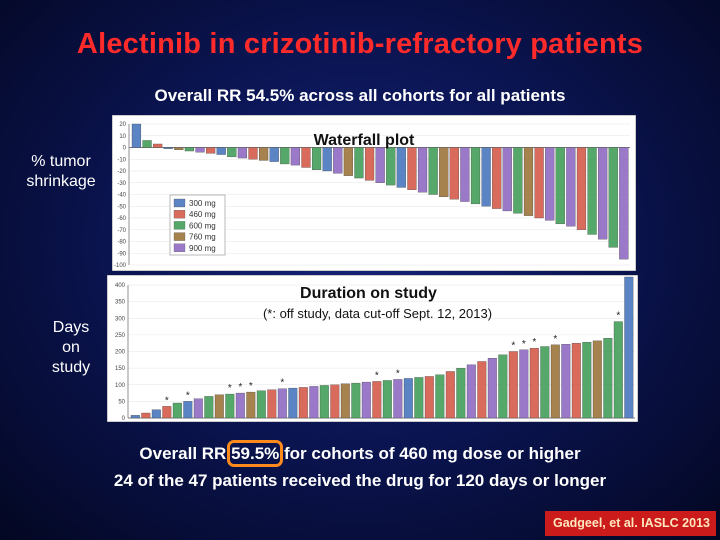 The height and width of the screenshot is (540, 720). What do you see at coordinates (71, 327) in the screenshot?
I see `duration-y-label-line-1: Days` at bounding box center [71, 327].